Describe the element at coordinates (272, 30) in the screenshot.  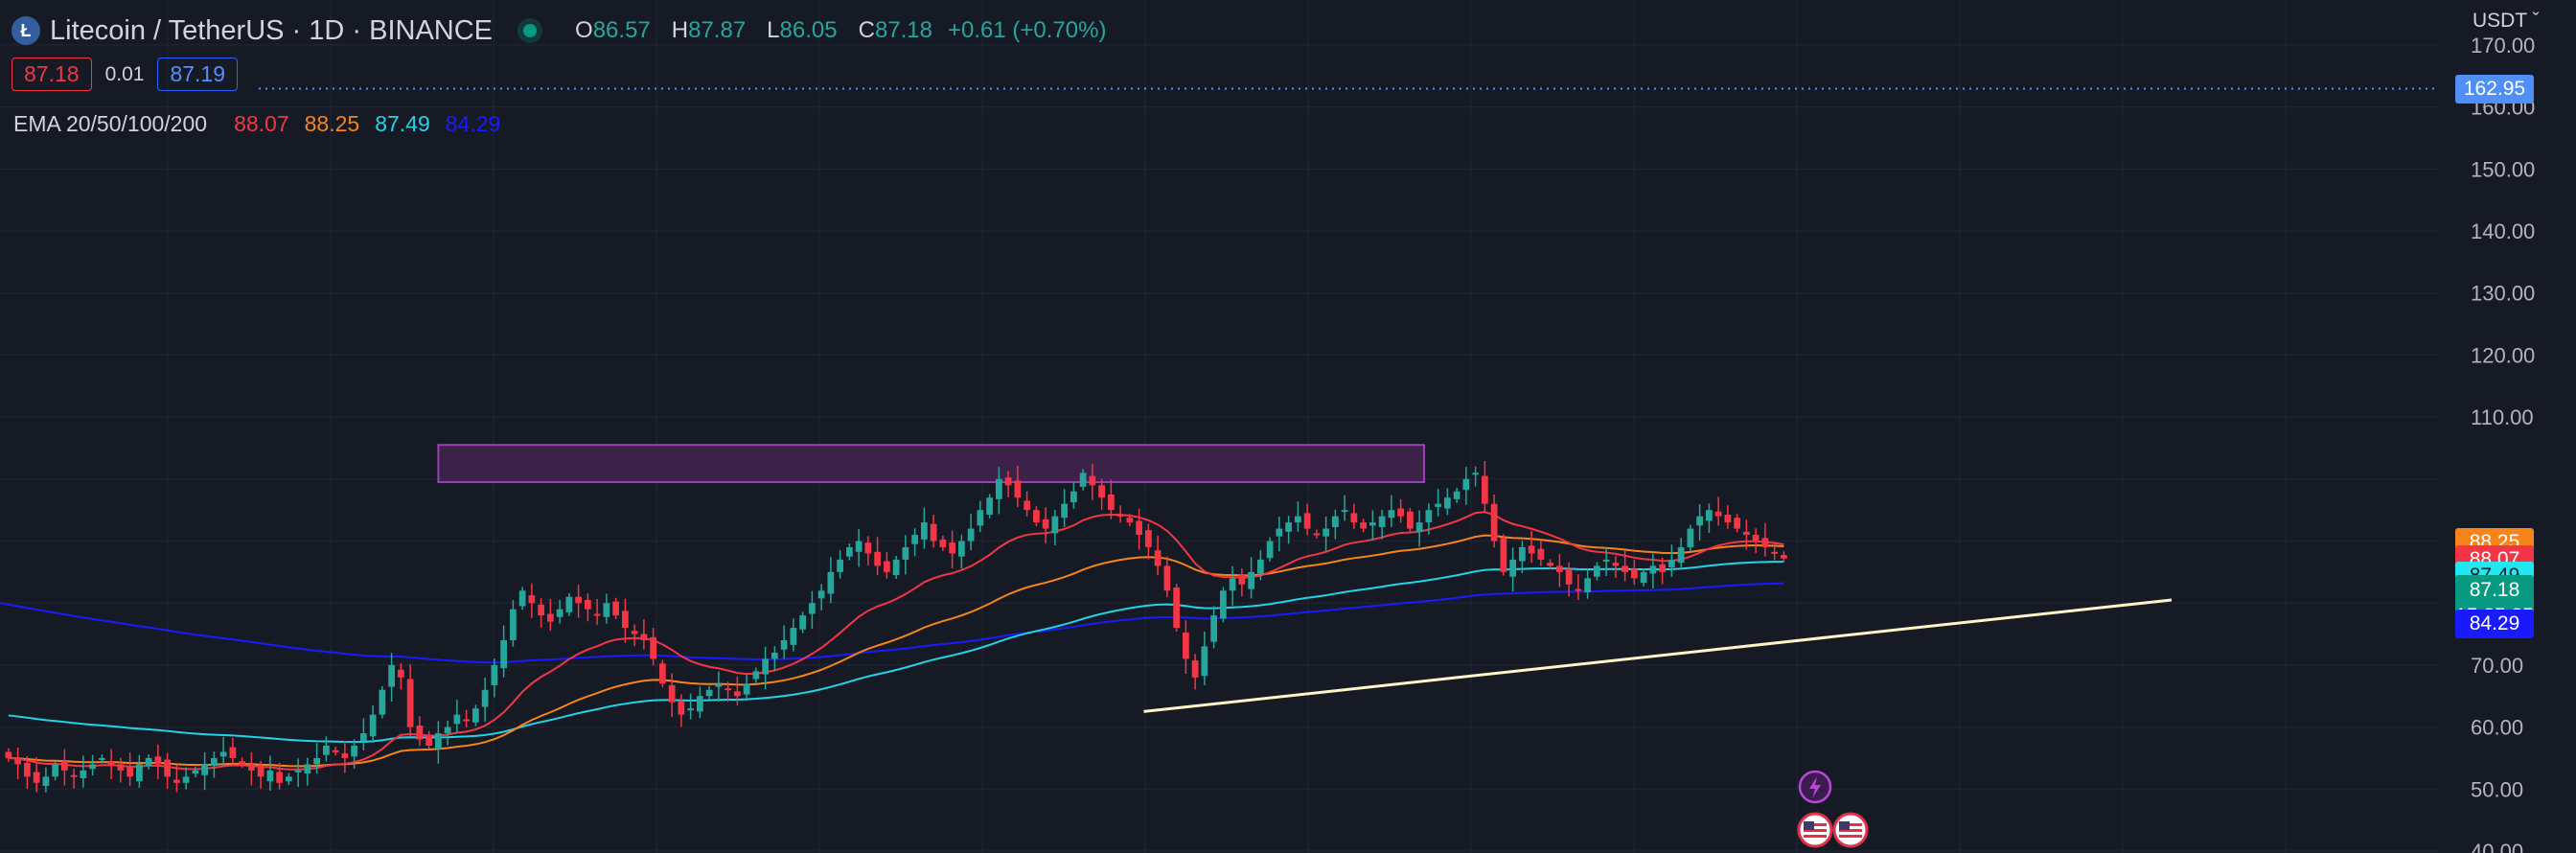
I see `symbol-title: Litecoin / TetherUS · 1D · BINANCE` at that location.